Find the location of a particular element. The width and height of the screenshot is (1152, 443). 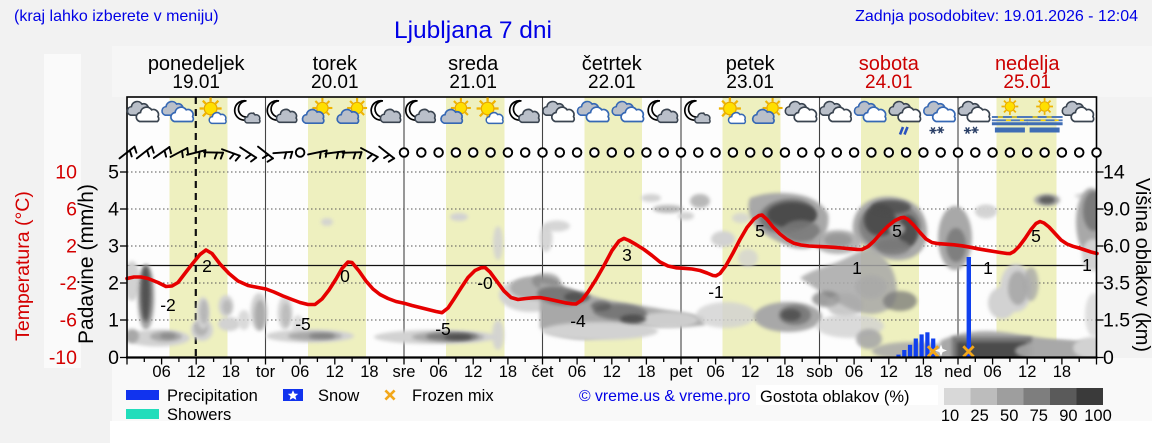

svg-text: Temperatura (°C) is located at coordinates (23, 266).